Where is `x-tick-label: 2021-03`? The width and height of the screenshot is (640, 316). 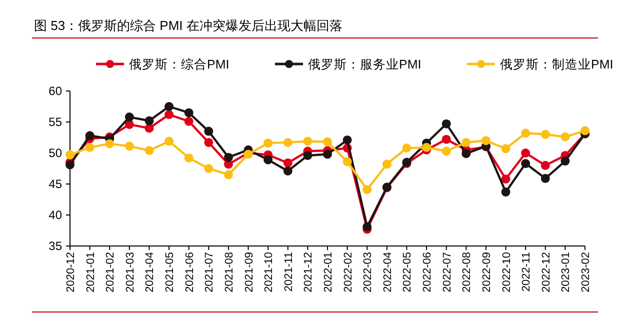 x-tick-label: 2021-03 is located at coordinates (130, 272).